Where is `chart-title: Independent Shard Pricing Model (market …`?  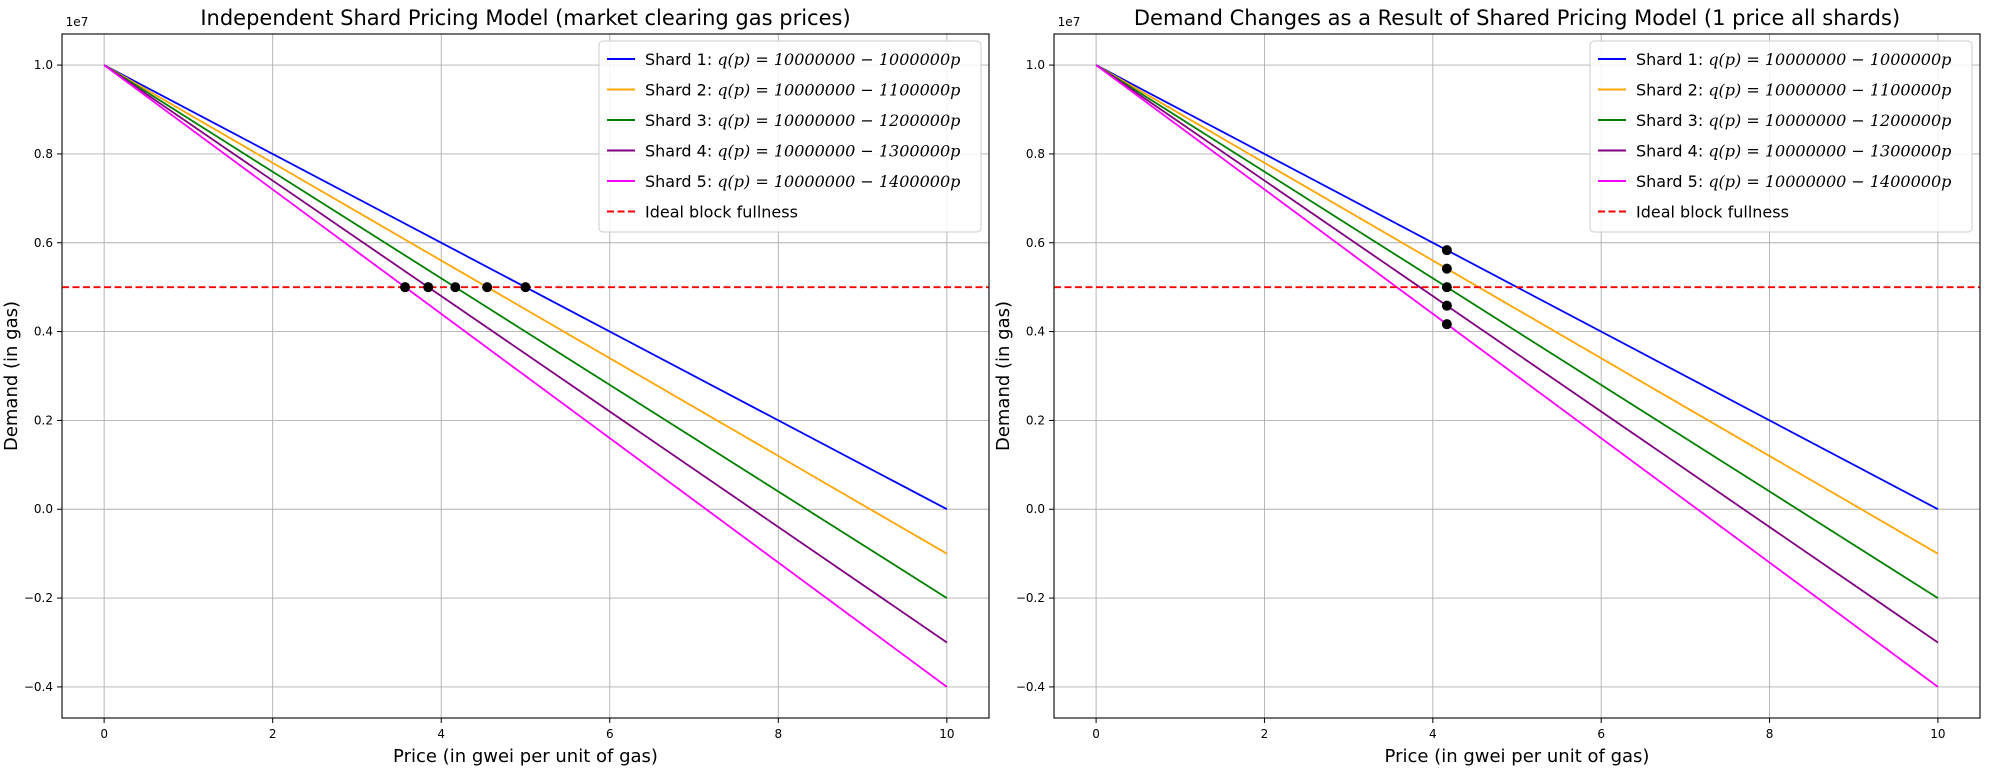
chart-title: Independent Shard Pricing Model (market … is located at coordinates (525, 18).